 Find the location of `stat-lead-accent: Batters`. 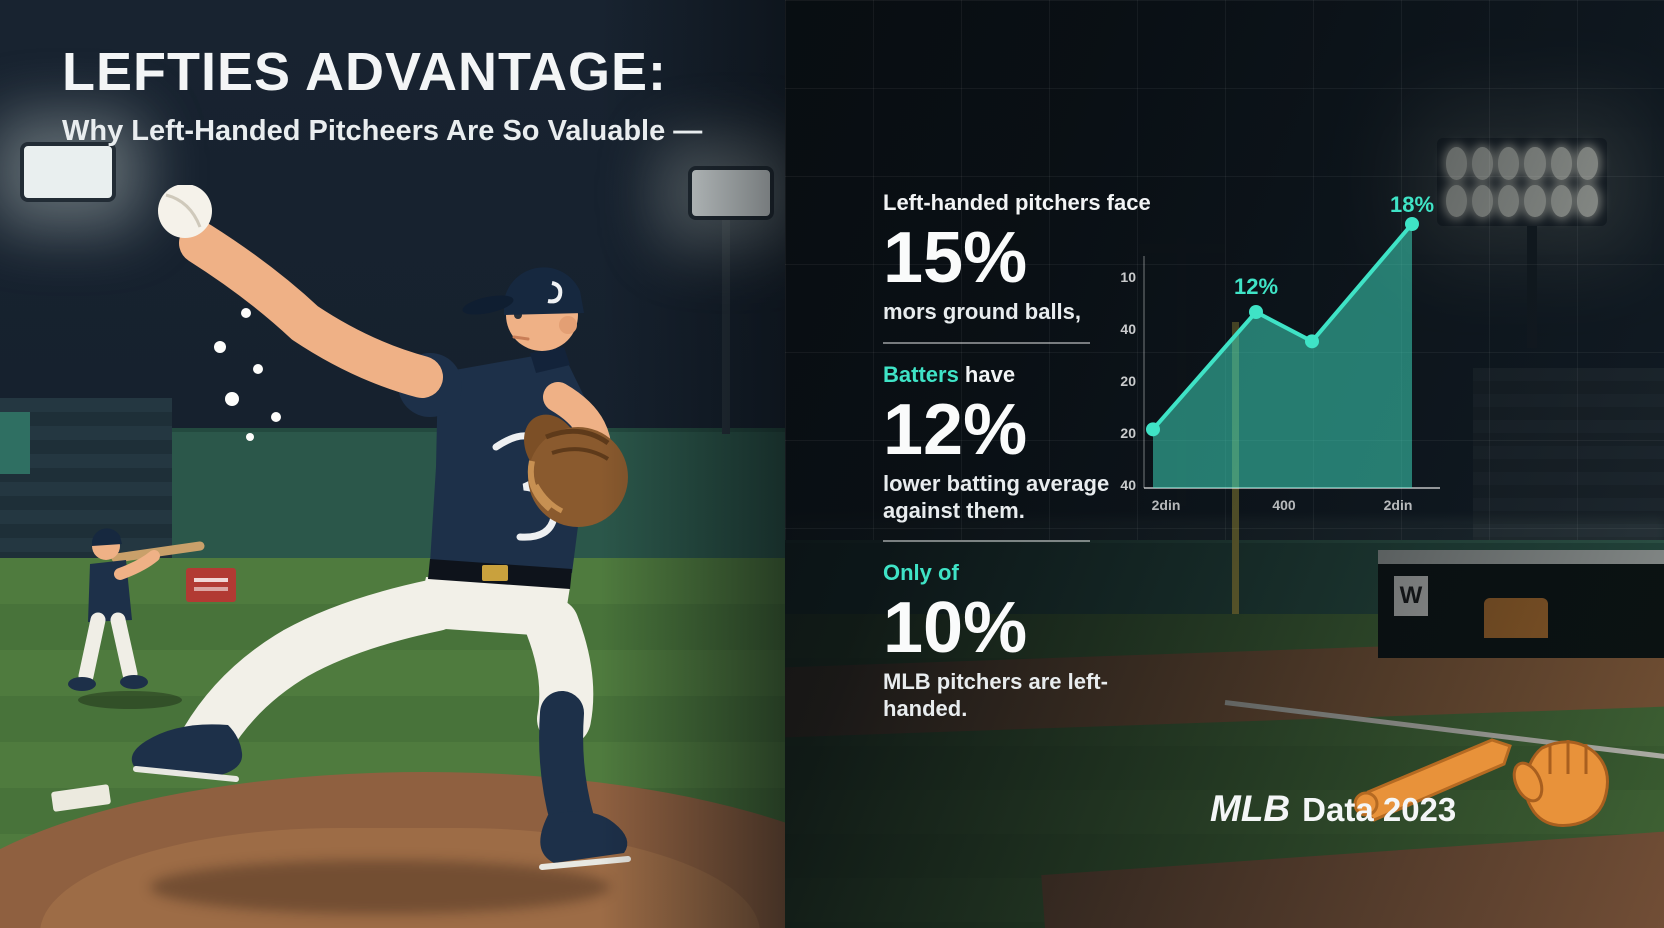

stat-lead-accent: Batters is located at coordinates (921, 374).